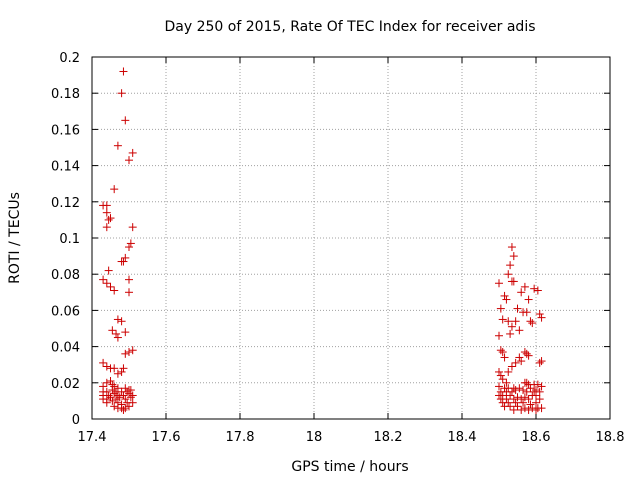  I want to click on y-axis-label: ROTI / TECUs, so click(15, 238).